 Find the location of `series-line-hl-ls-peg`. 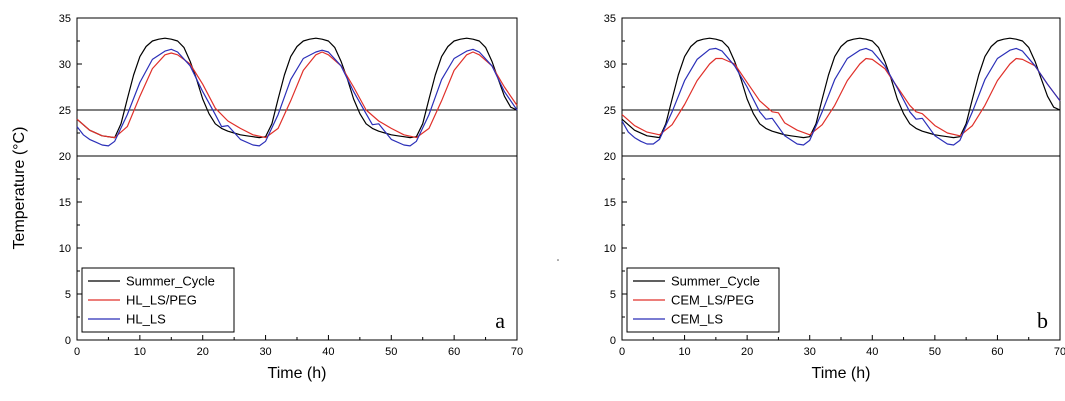

series-line-hl-ls-peg is located at coordinates (297, 95).